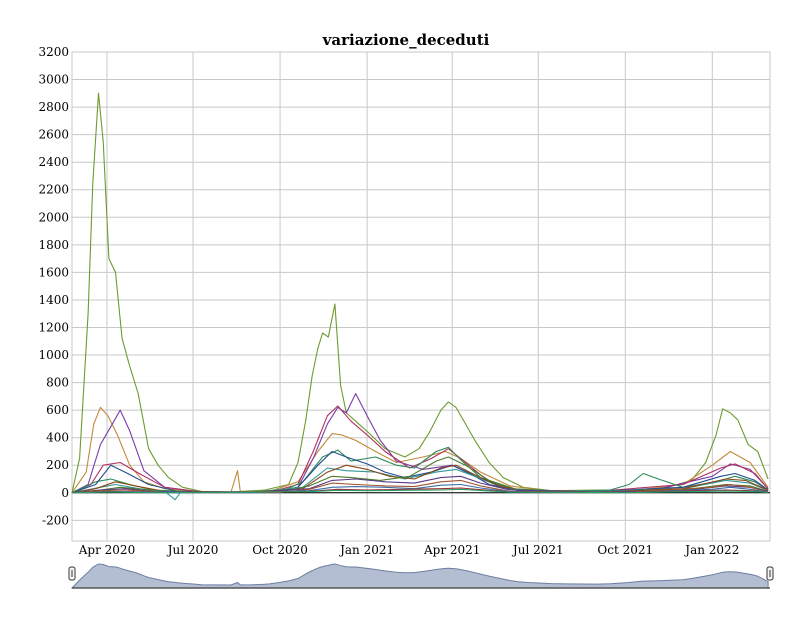 The height and width of the screenshot is (618, 804). I want to click on y-tick-label: 1600, so click(53, 272).